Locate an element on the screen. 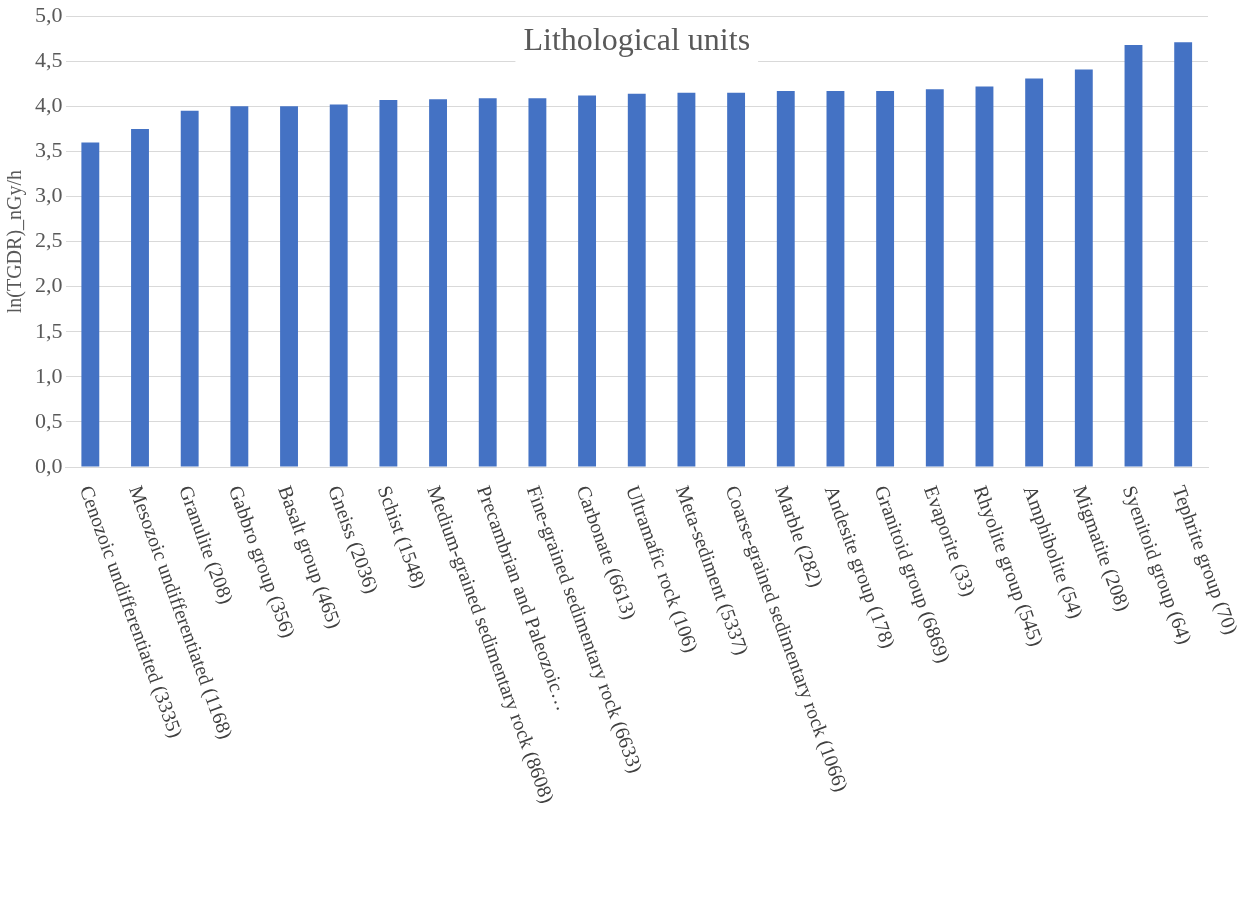  y-tick-label: 5,0 is located at coordinates (49, 14).